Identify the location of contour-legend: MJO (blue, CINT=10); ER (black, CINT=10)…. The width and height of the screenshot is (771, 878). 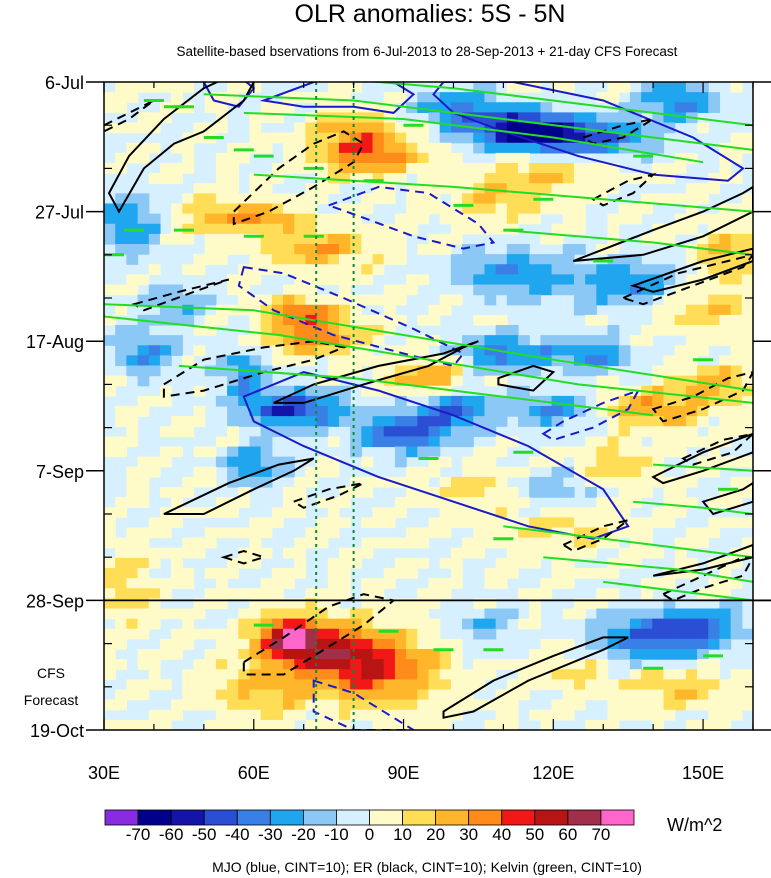
(427, 867).